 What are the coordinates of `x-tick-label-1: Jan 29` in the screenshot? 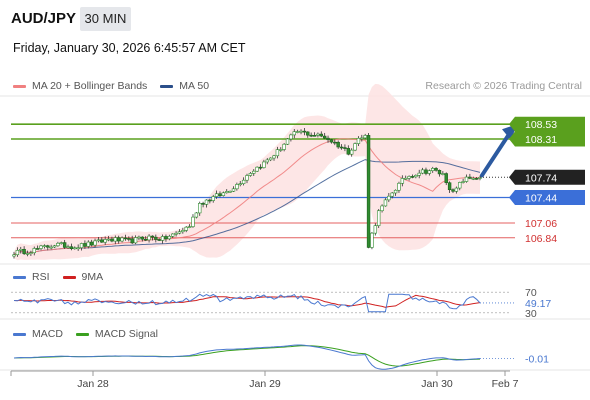 It's located at (265, 384).